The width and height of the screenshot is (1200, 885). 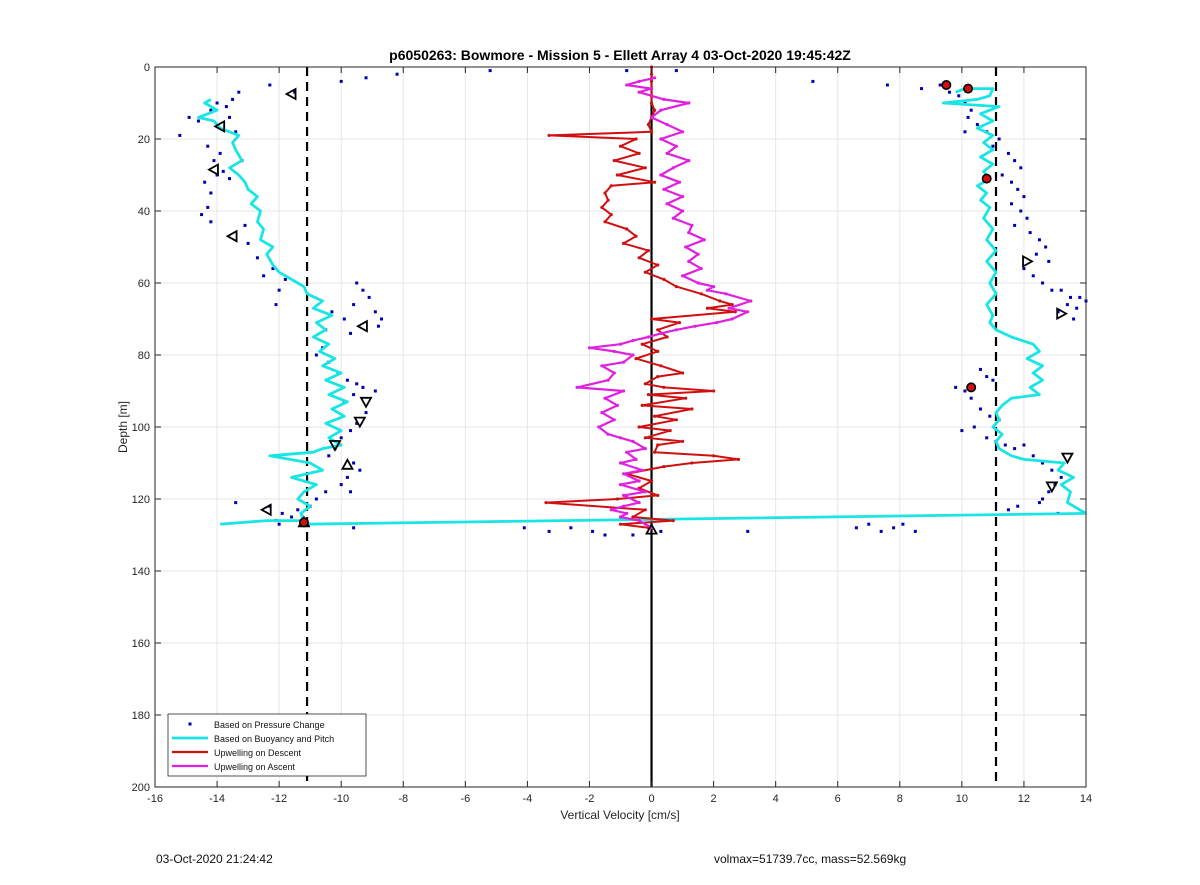 What do you see at coordinates (1086, 799) in the screenshot?
I see `x-tick-label: 14` at bounding box center [1086, 799].